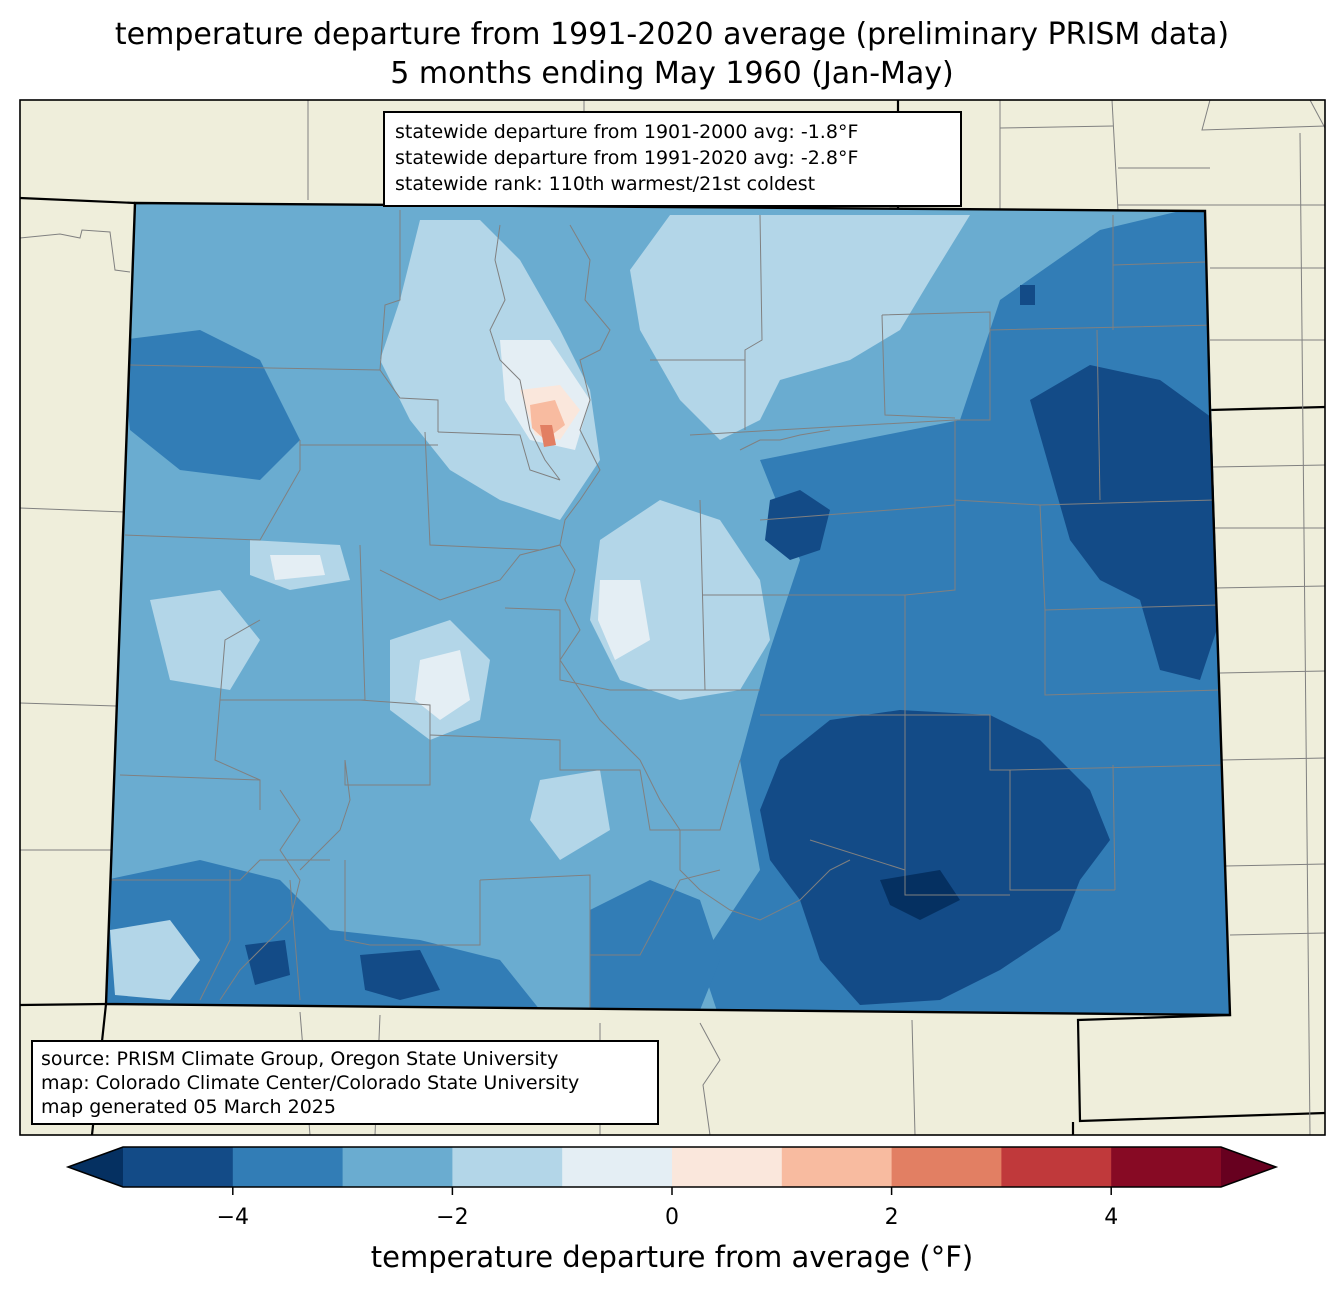  What do you see at coordinates (233, 1217) in the screenshot?
I see `colorbar-tick-label: −4` at bounding box center [233, 1217].